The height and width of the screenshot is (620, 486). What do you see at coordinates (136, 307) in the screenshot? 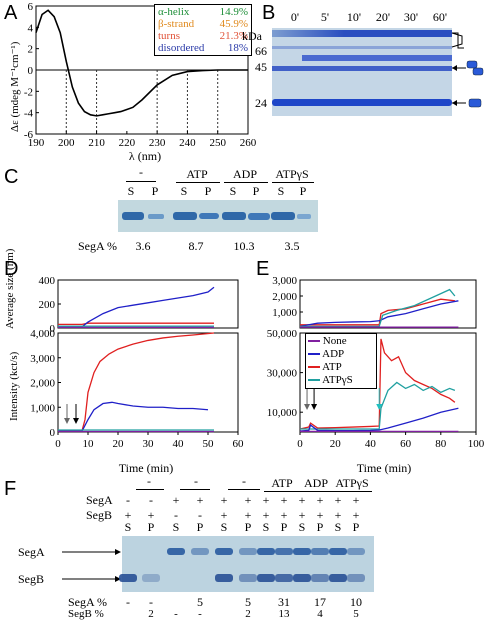
I see `dls-size-series-adp` at bounding box center [136, 307].